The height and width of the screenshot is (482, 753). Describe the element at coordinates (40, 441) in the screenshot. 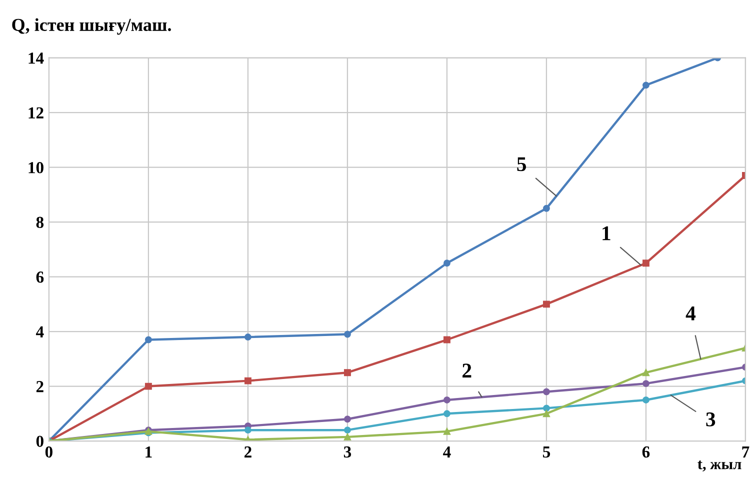

I see `y-tick-label: 0` at that location.